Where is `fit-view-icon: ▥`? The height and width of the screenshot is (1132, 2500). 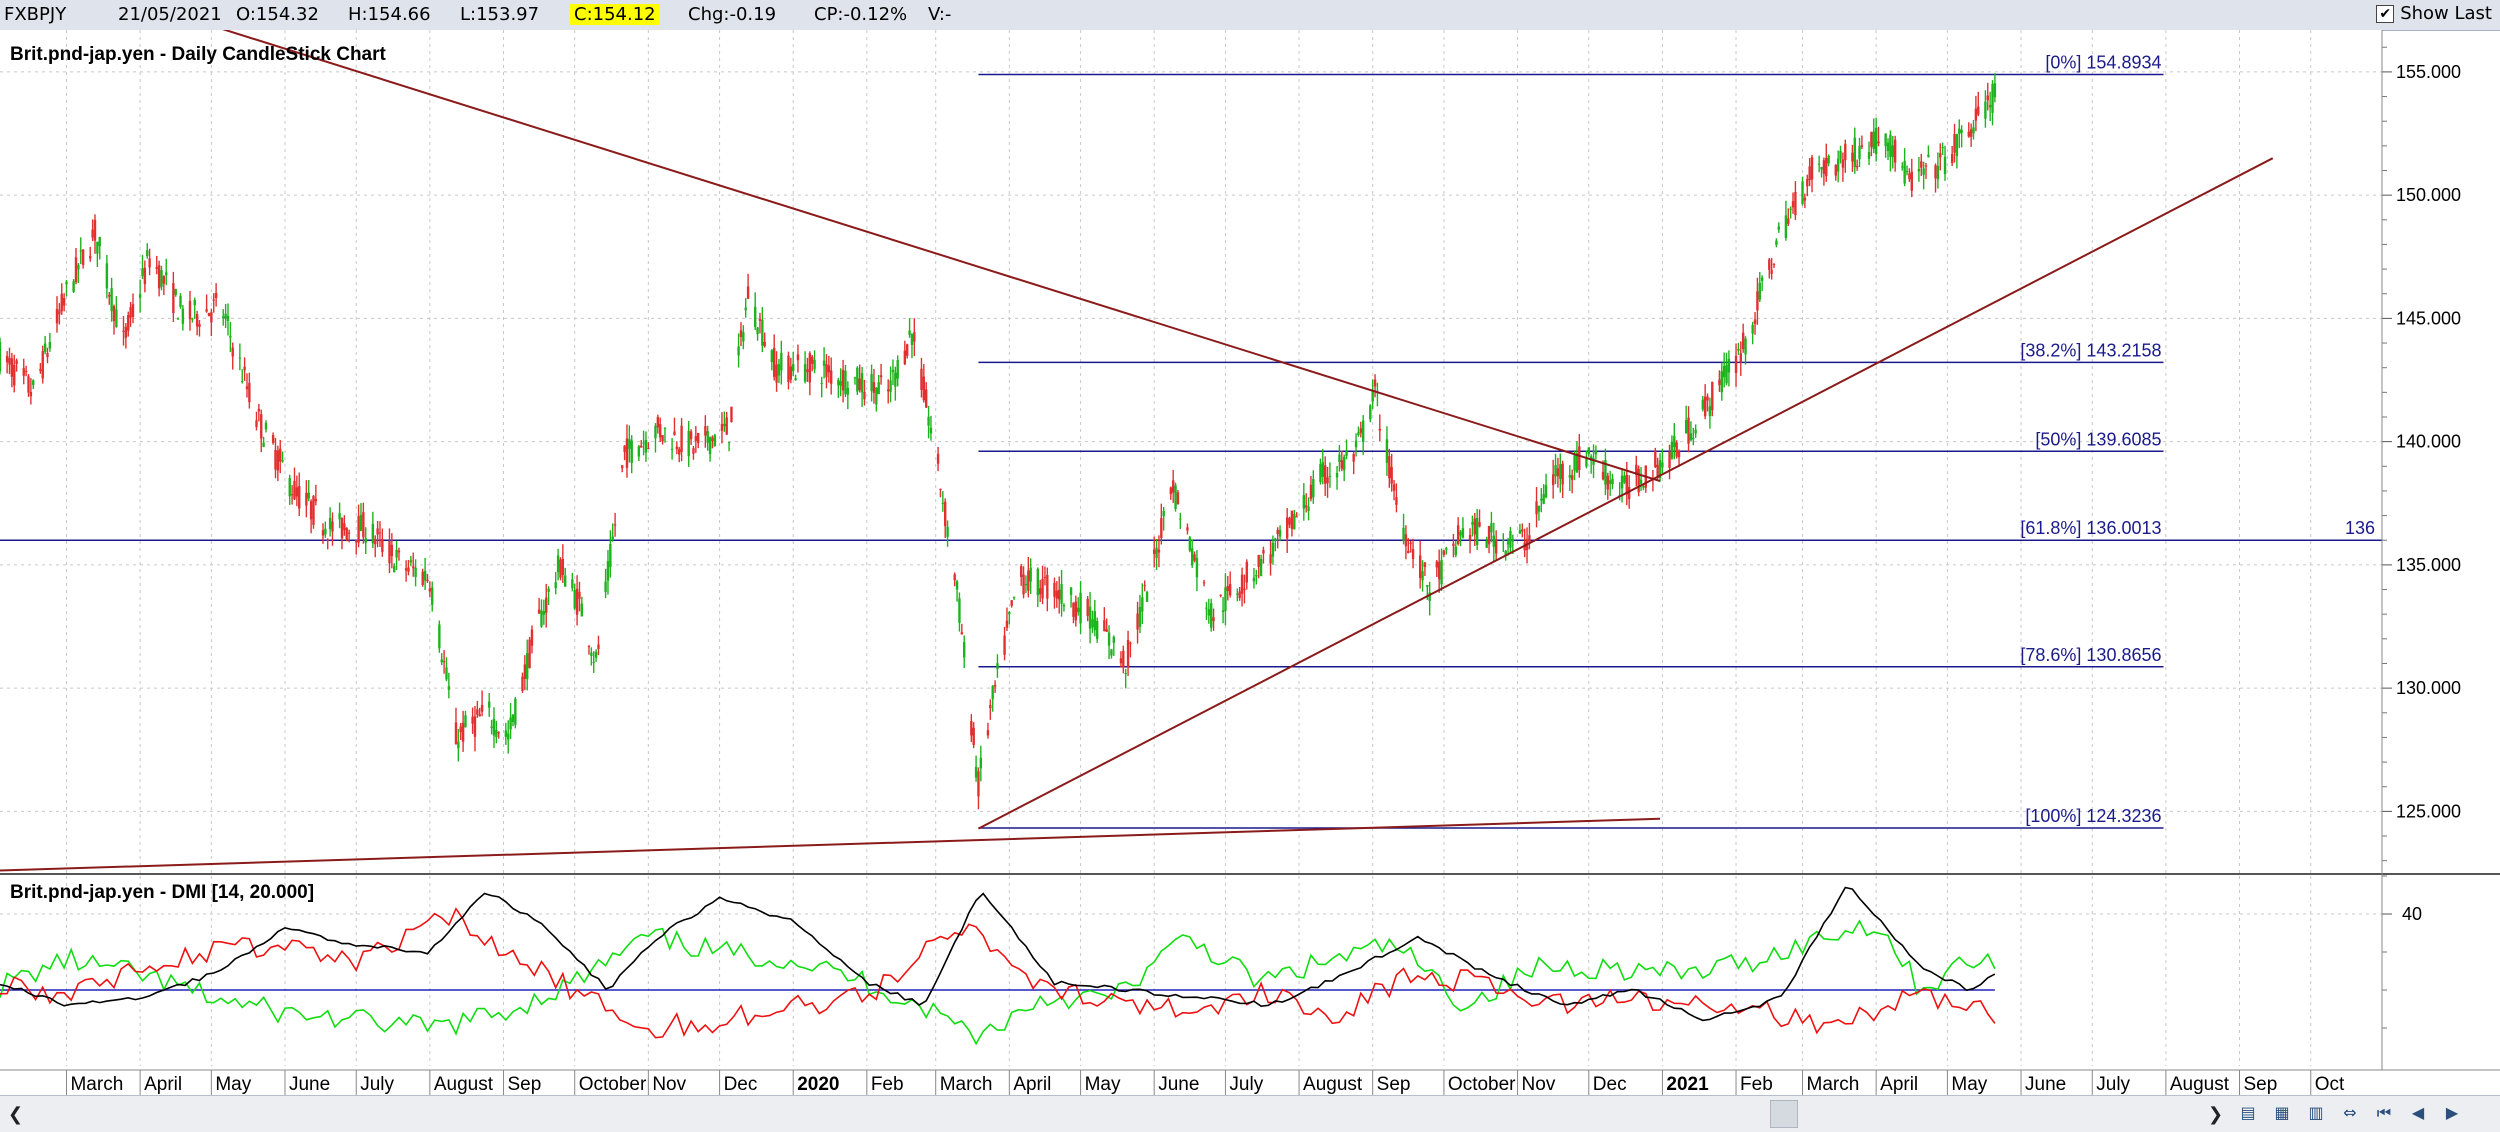
fit-view-icon: ▥ is located at coordinates (2316, 1112).